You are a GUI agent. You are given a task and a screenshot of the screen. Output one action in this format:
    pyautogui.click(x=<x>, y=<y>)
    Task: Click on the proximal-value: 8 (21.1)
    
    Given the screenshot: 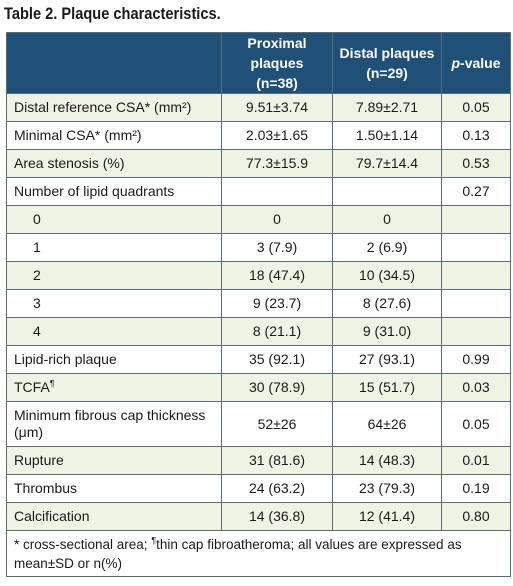 What is the action you would take?
    pyautogui.click(x=277, y=331)
    